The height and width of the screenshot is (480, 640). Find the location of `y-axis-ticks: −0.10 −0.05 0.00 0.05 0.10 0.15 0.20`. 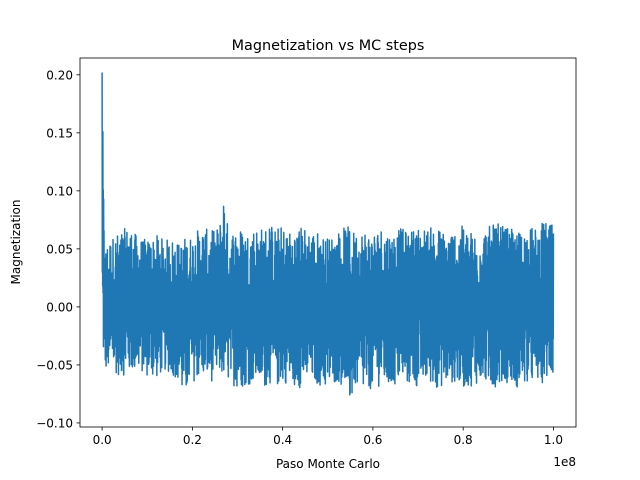

y-axis-ticks: −0.10 −0.05 0.00 0.05 0.10 0.15 0.20 is located at coordinates (58, 249).